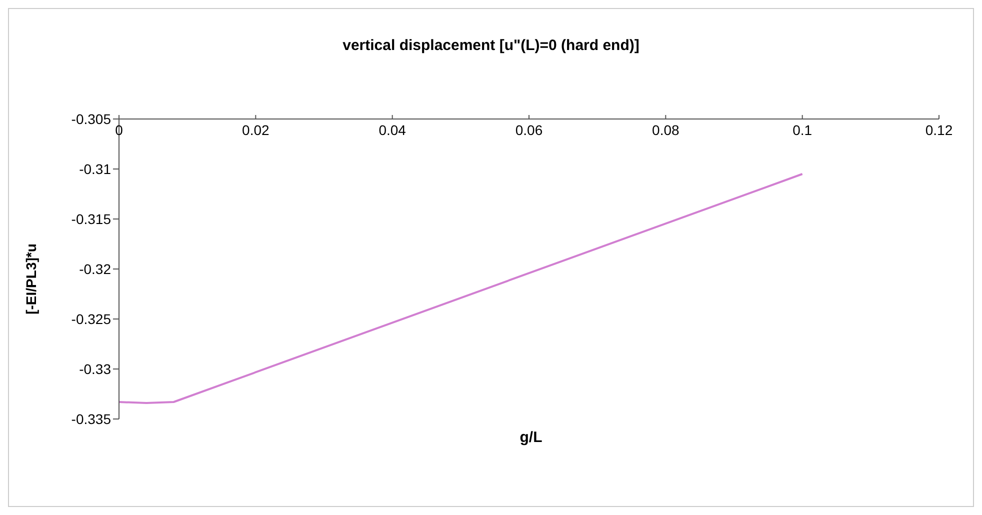 The image size is (982, 515). Describe the element at coordinates (91, 218) in the screenshot. I see `y-tick-label: -0.315` at that location.